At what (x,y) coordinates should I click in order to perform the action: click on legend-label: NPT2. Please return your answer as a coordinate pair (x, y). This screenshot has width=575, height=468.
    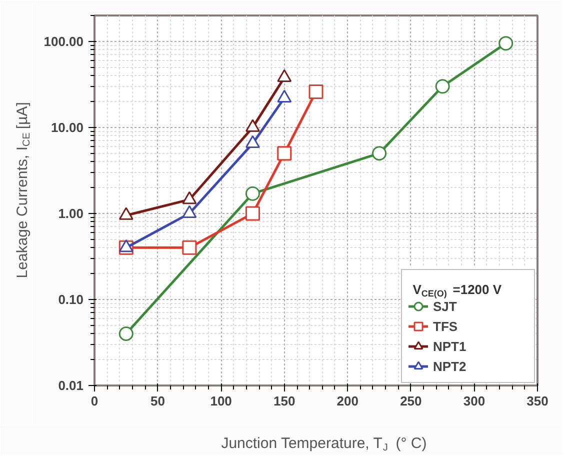
    Looking at the image, I should click on (450, 367).